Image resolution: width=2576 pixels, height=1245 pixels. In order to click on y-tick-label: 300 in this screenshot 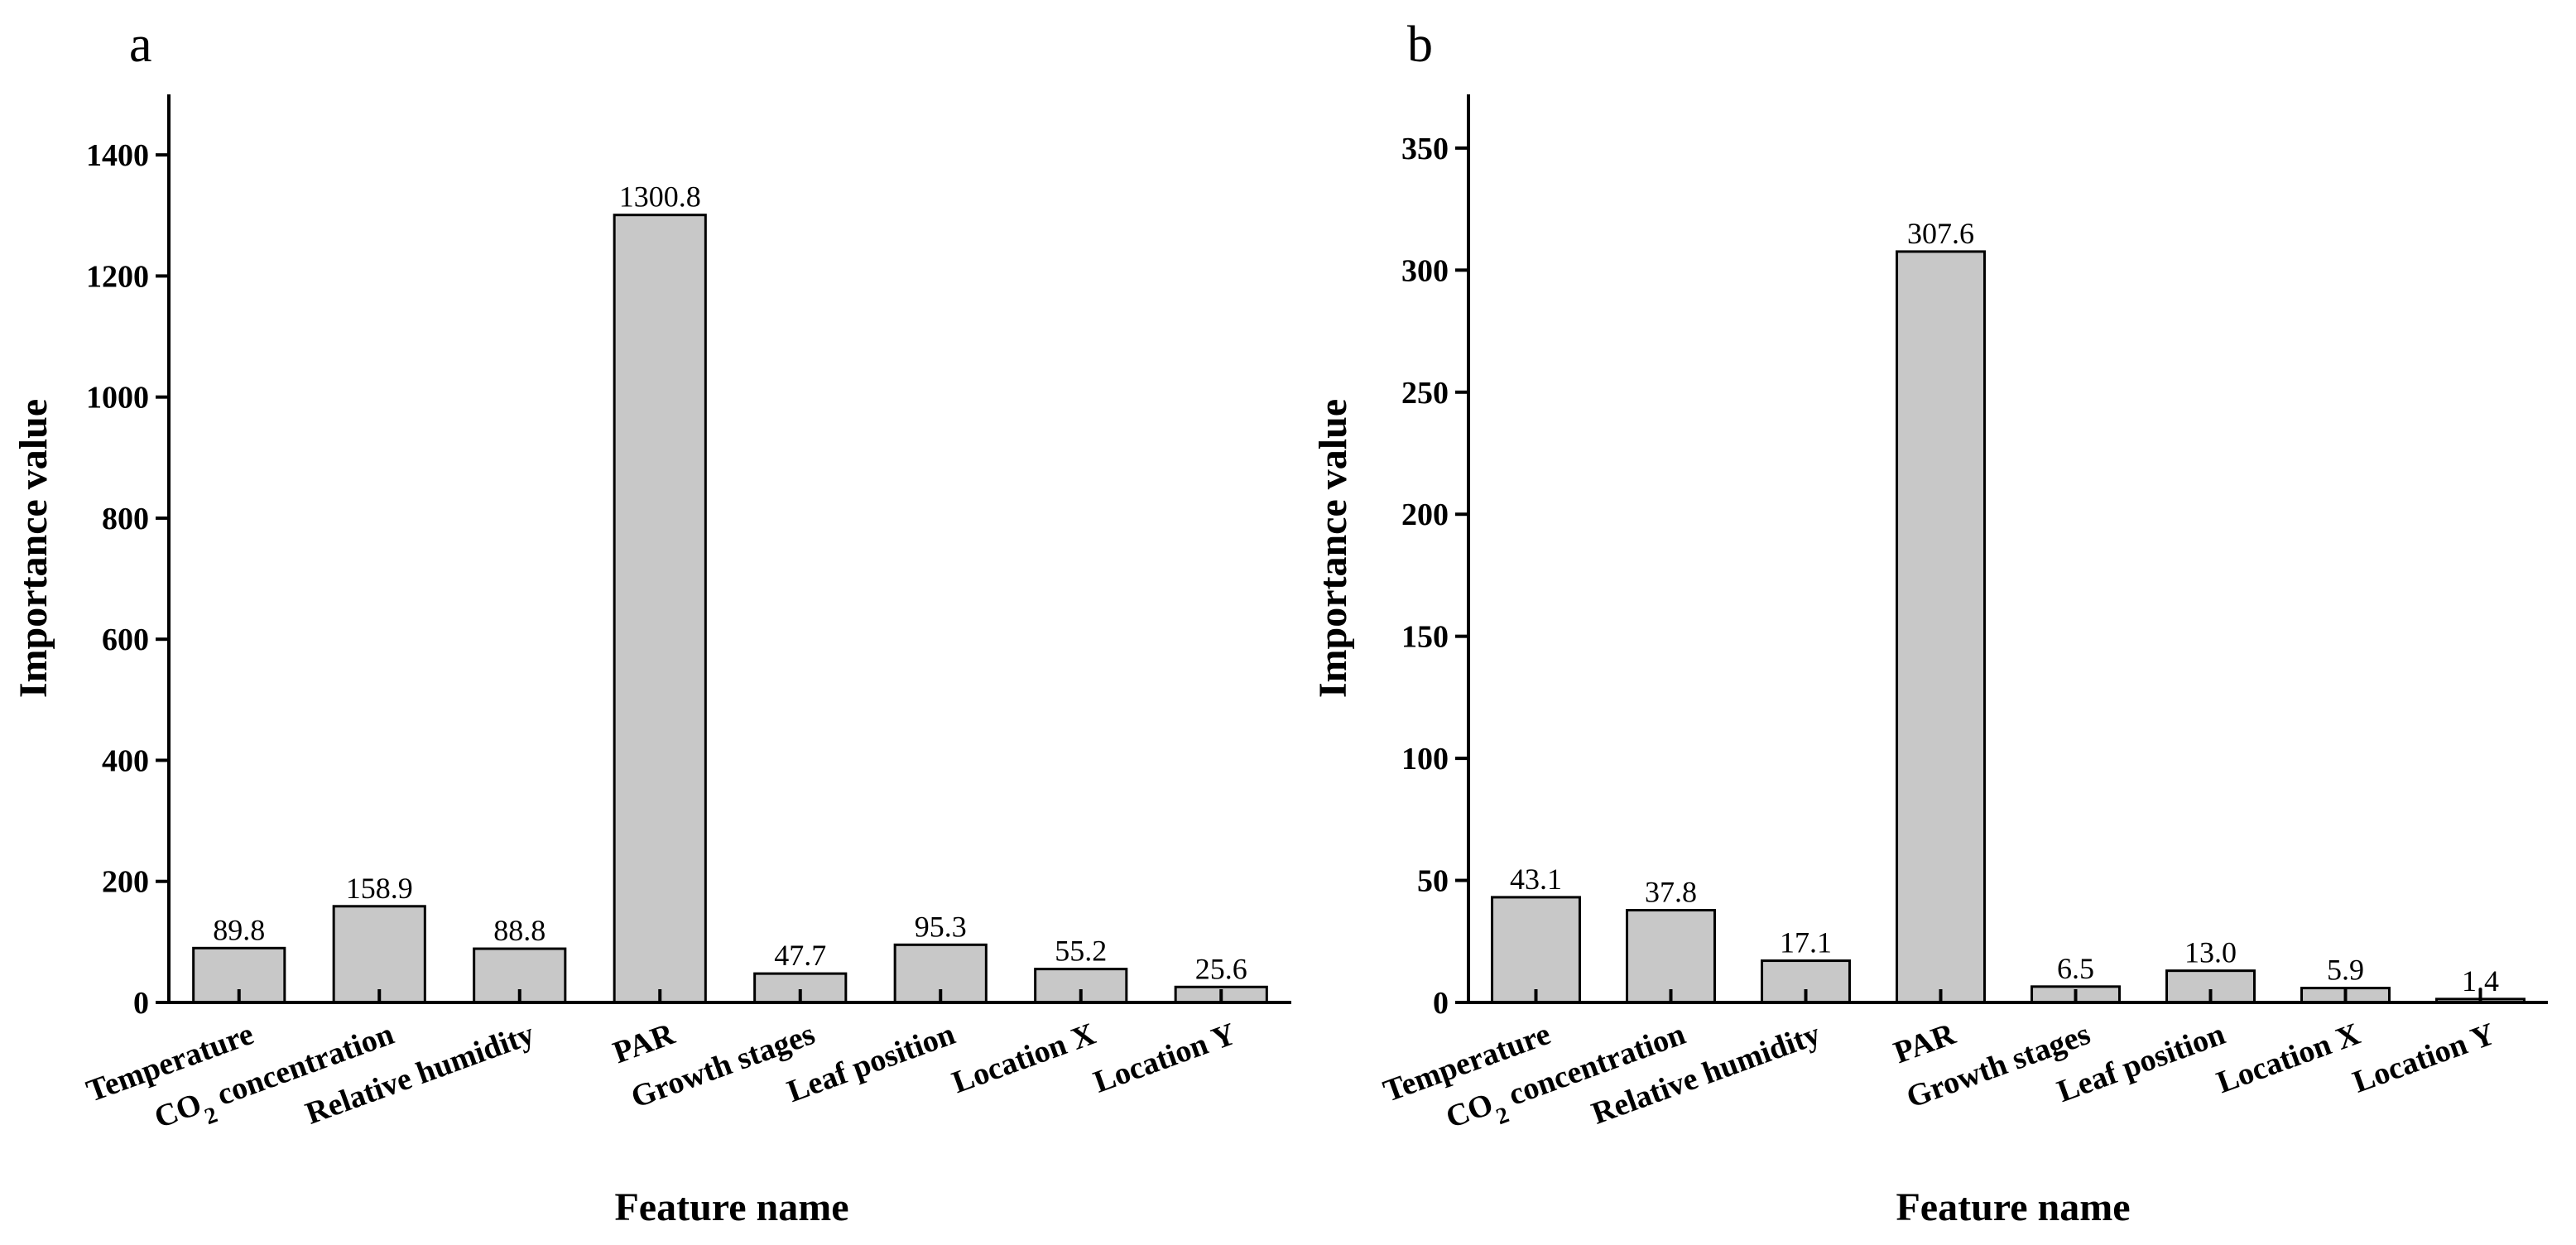, I will do `click(1425, 270)`.